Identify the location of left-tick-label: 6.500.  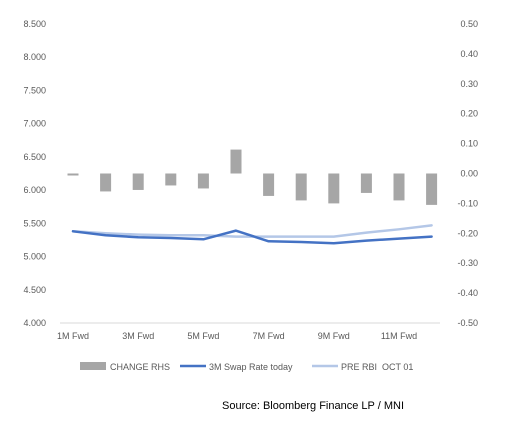
(34, 157).